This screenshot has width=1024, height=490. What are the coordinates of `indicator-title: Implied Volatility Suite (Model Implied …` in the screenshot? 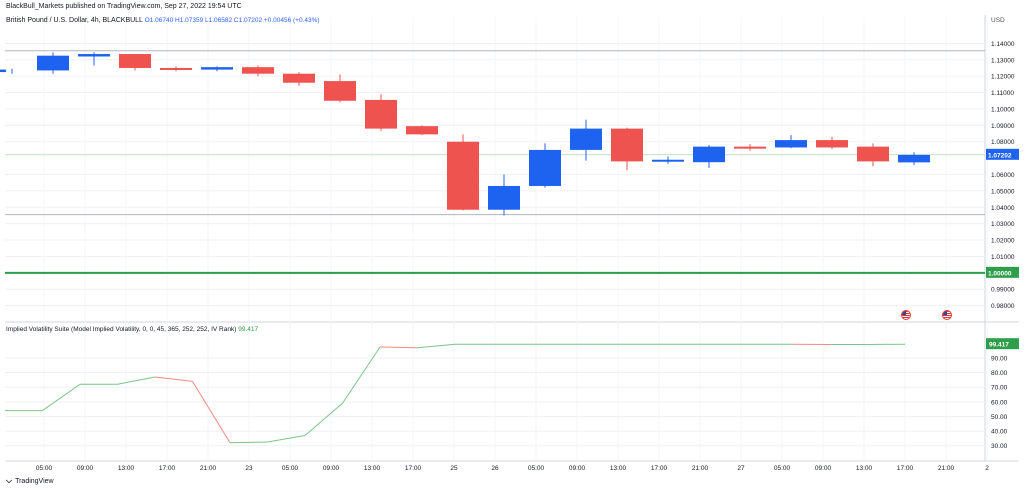 It's located at (121, 329).